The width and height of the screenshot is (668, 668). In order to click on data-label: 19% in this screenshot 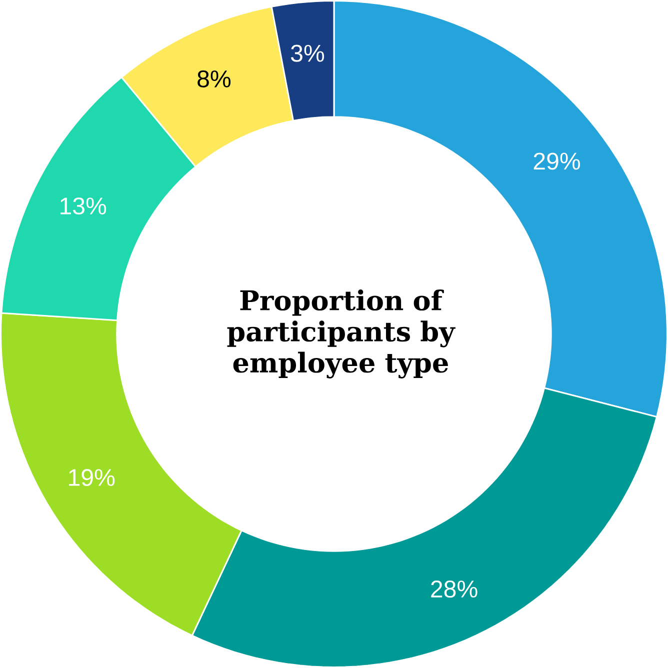, I will do `click(92, 477)`.